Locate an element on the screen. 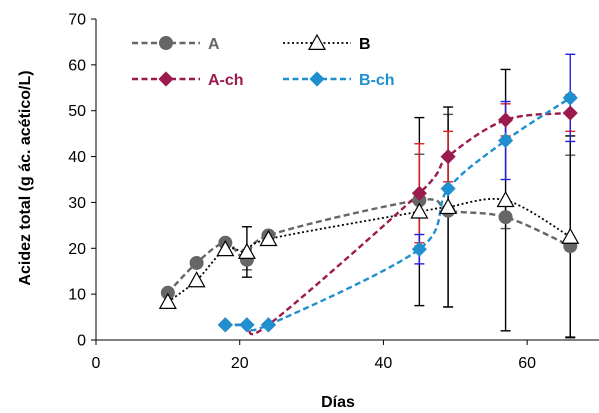  legend-label: B is located at coordinates (365, 44).